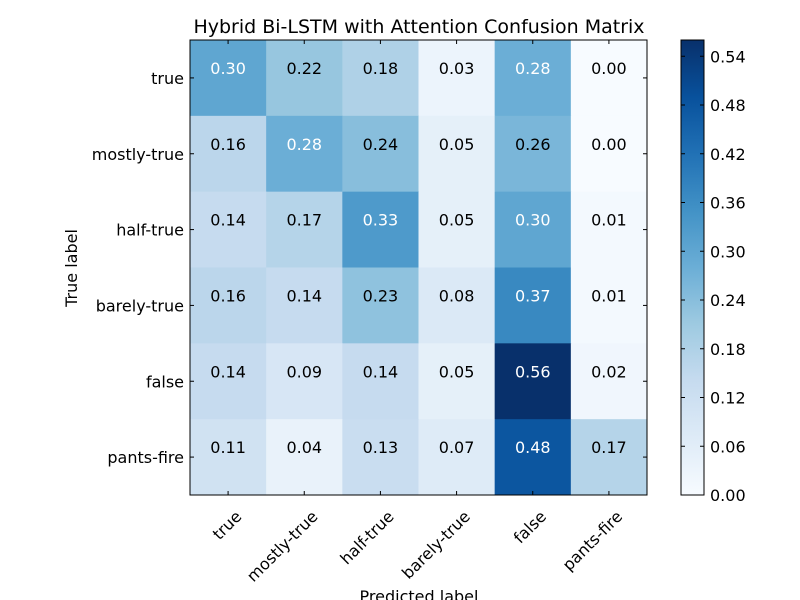 The height and width of the screenshot is (600, 800). Describe the element at coordinates (728, 495) in the screenshot. I see `colorbar-tick-label: 0.00` at that location.